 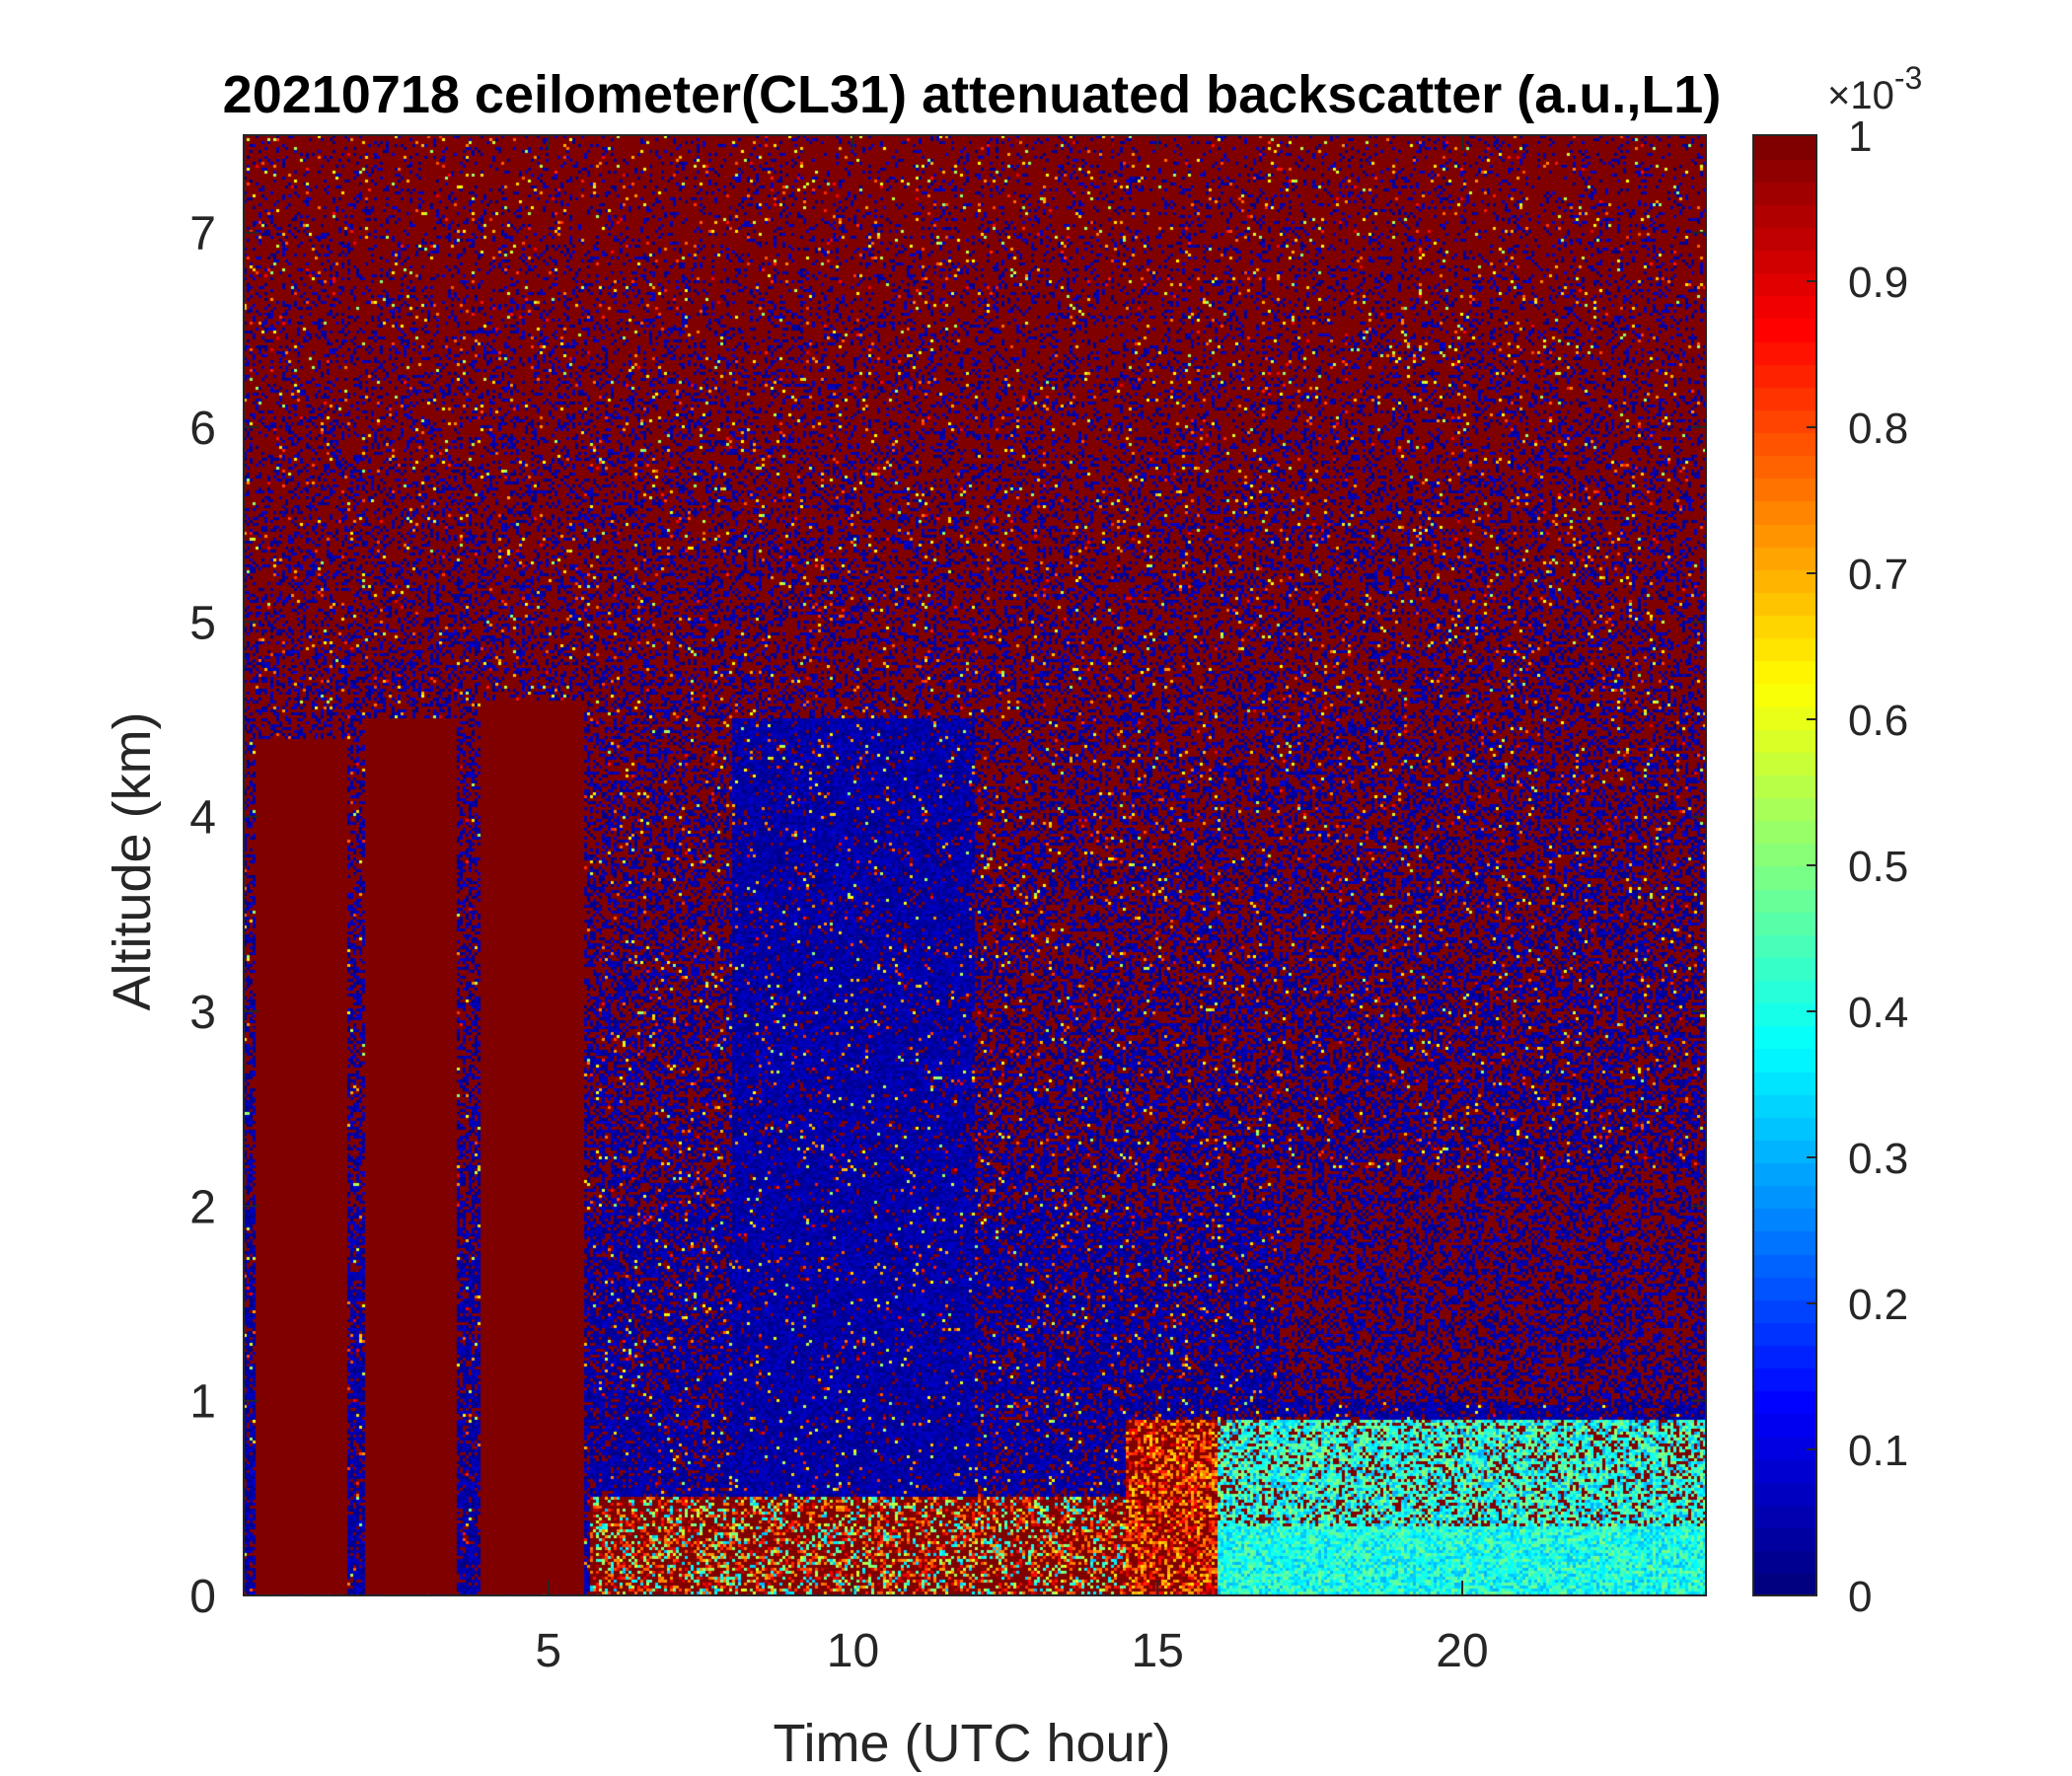 I want to click on colorbar-tick-label: 1, so click(x=1860, y=137).